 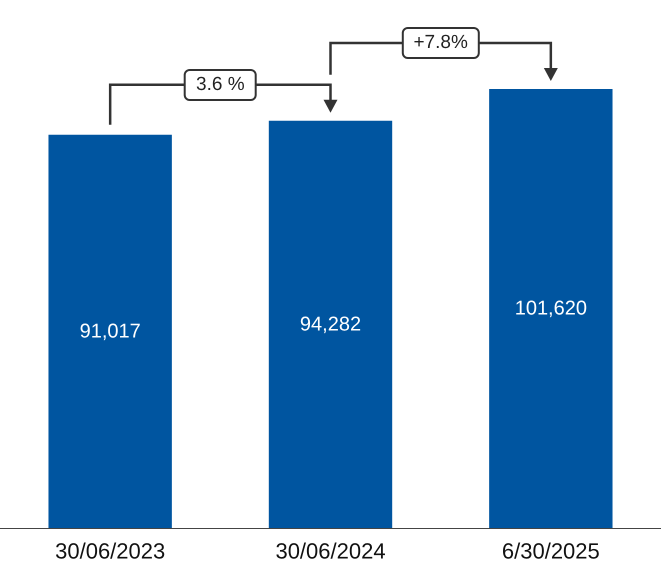 I want to click on text: +7.8%, so click(x=440, y=43).